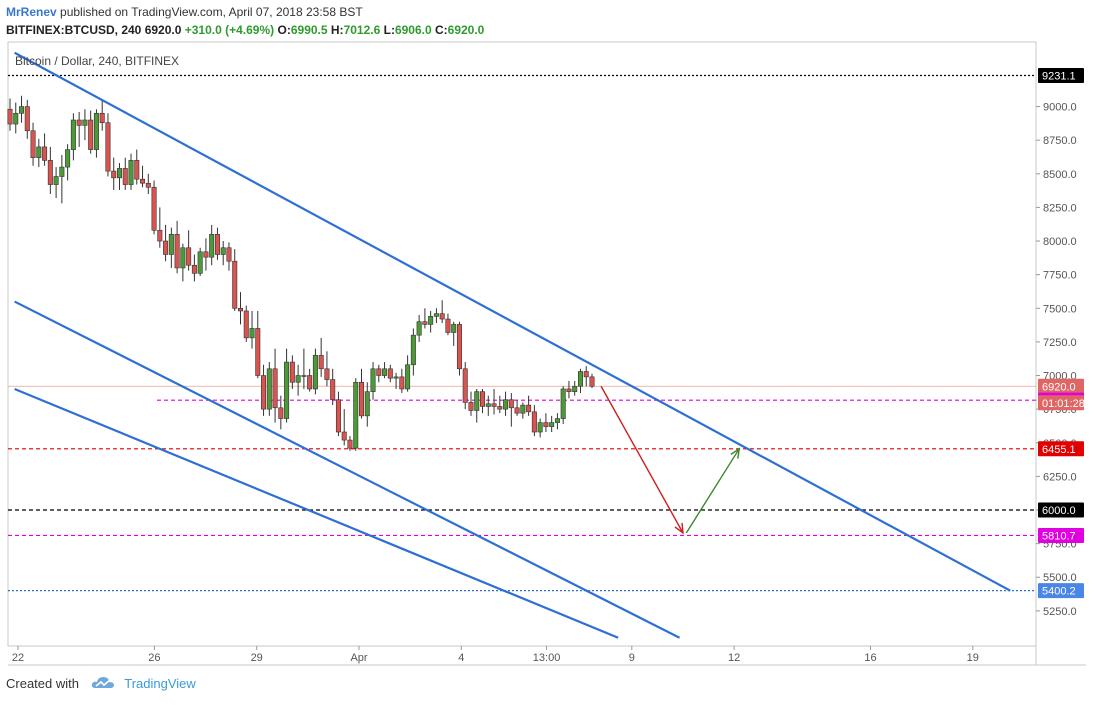 Image resolution: width=1094 pixels, height=706 pixels. I want to click on price-change: +310.0 (+4.69%), so click(229, 30).